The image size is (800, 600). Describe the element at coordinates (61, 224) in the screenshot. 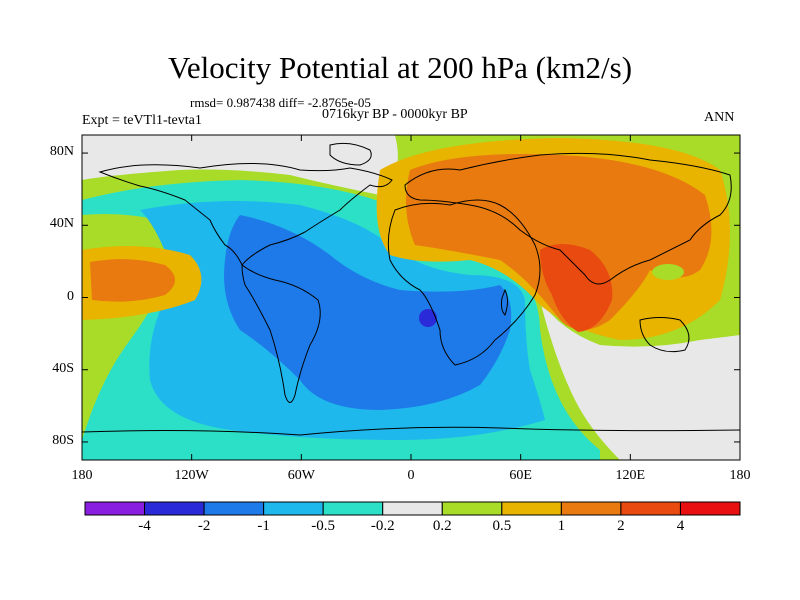

I see `lat-label: 40N` at that location.